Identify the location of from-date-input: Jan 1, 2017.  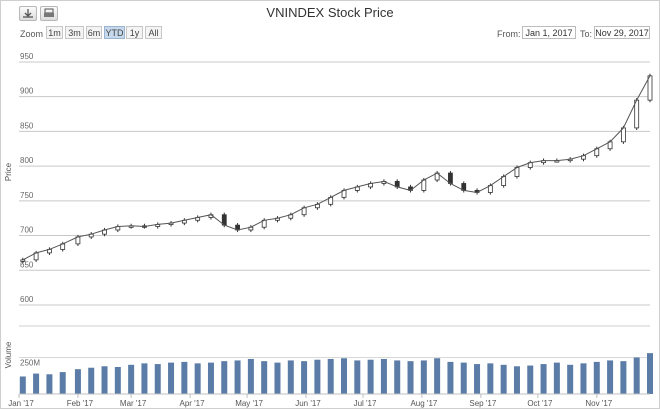
(549, 32).